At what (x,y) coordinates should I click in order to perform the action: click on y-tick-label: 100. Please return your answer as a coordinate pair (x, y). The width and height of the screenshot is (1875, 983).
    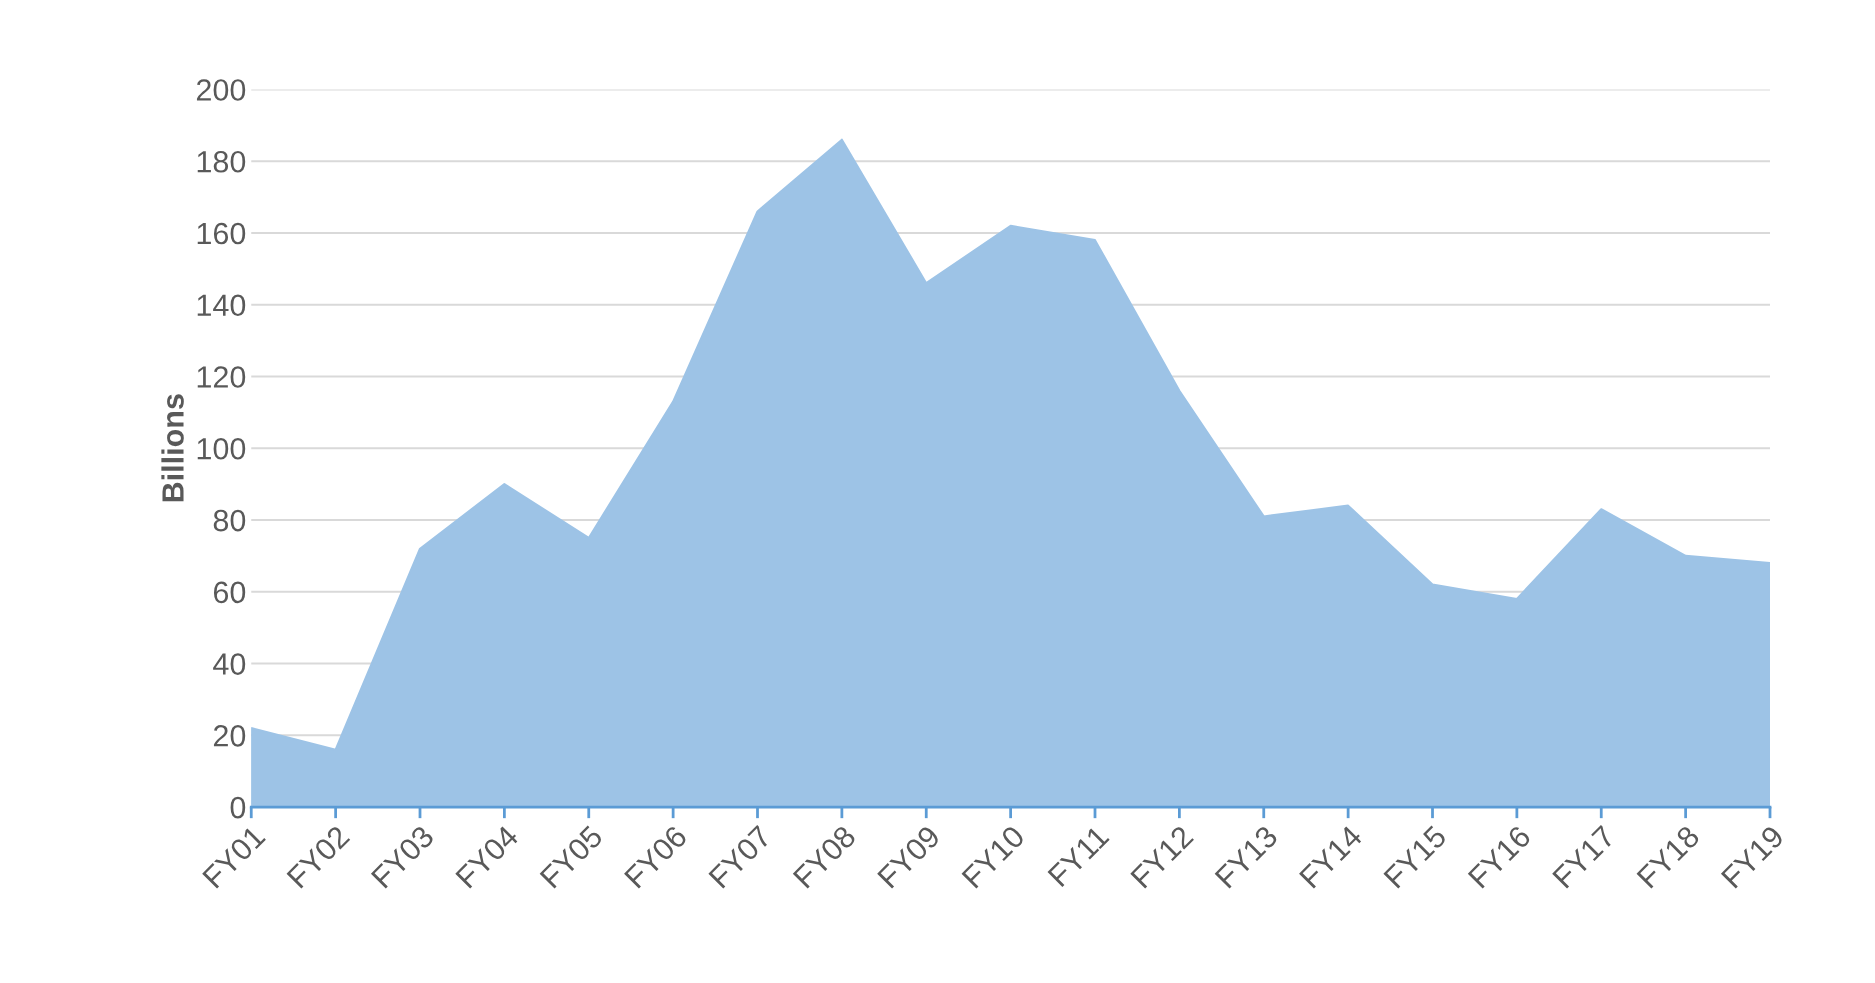
    Looking at the image, I should click on (221, 448).